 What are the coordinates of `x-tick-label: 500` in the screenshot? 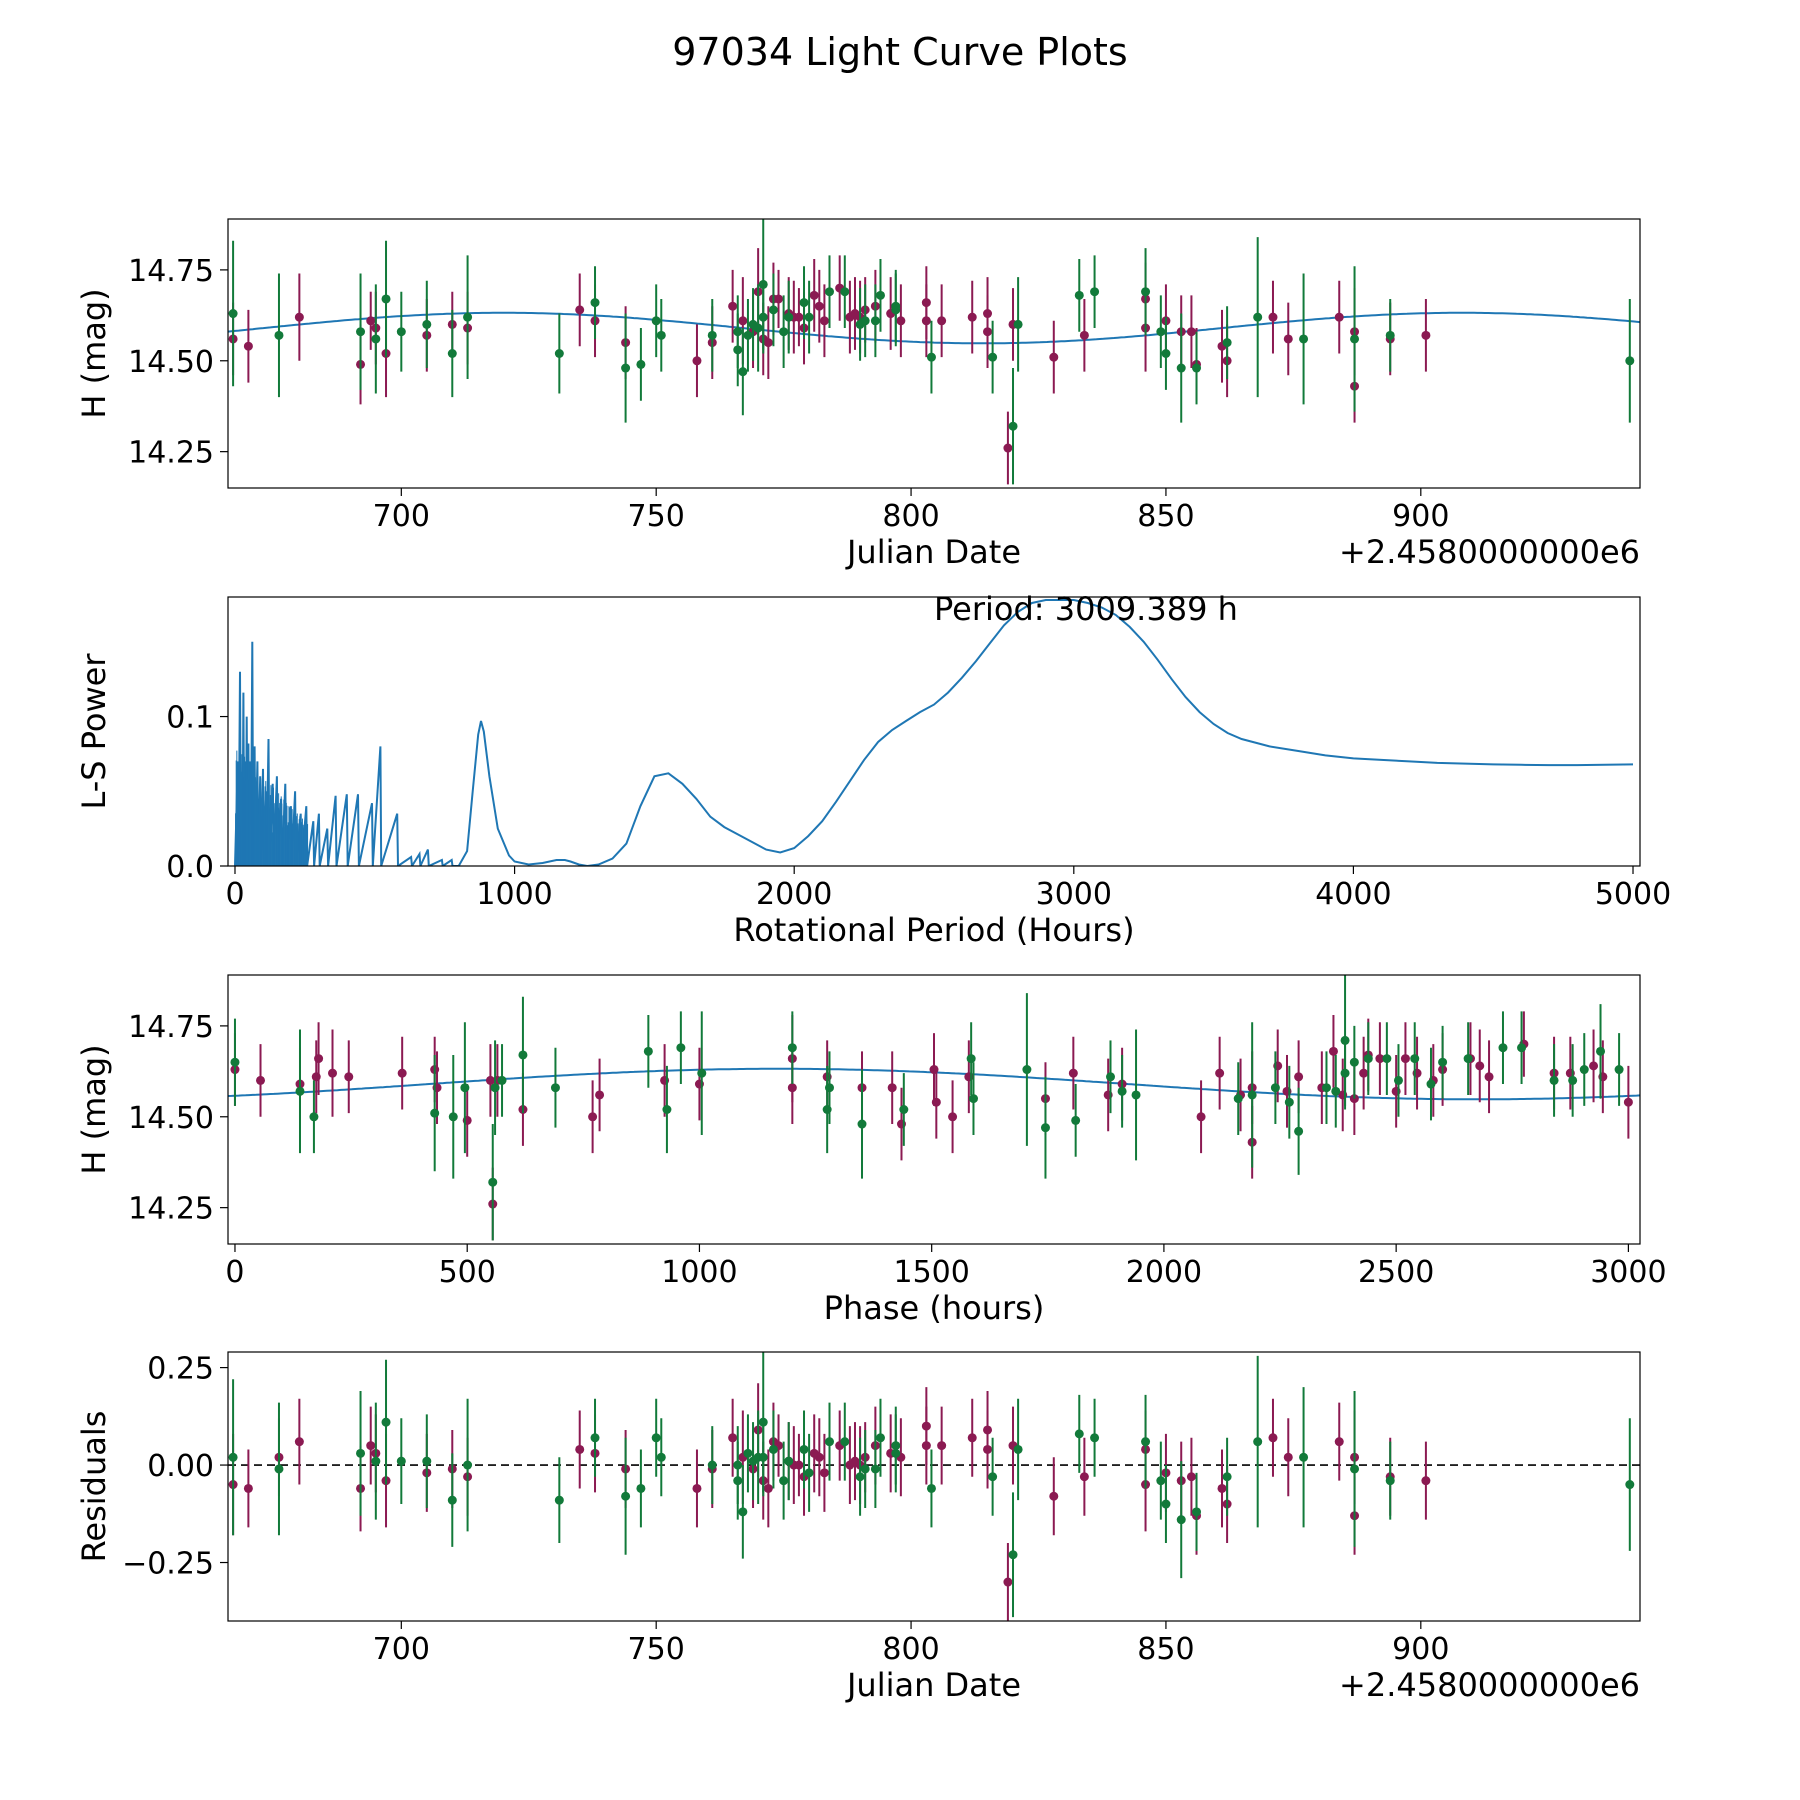 It's located at (467, 1272).